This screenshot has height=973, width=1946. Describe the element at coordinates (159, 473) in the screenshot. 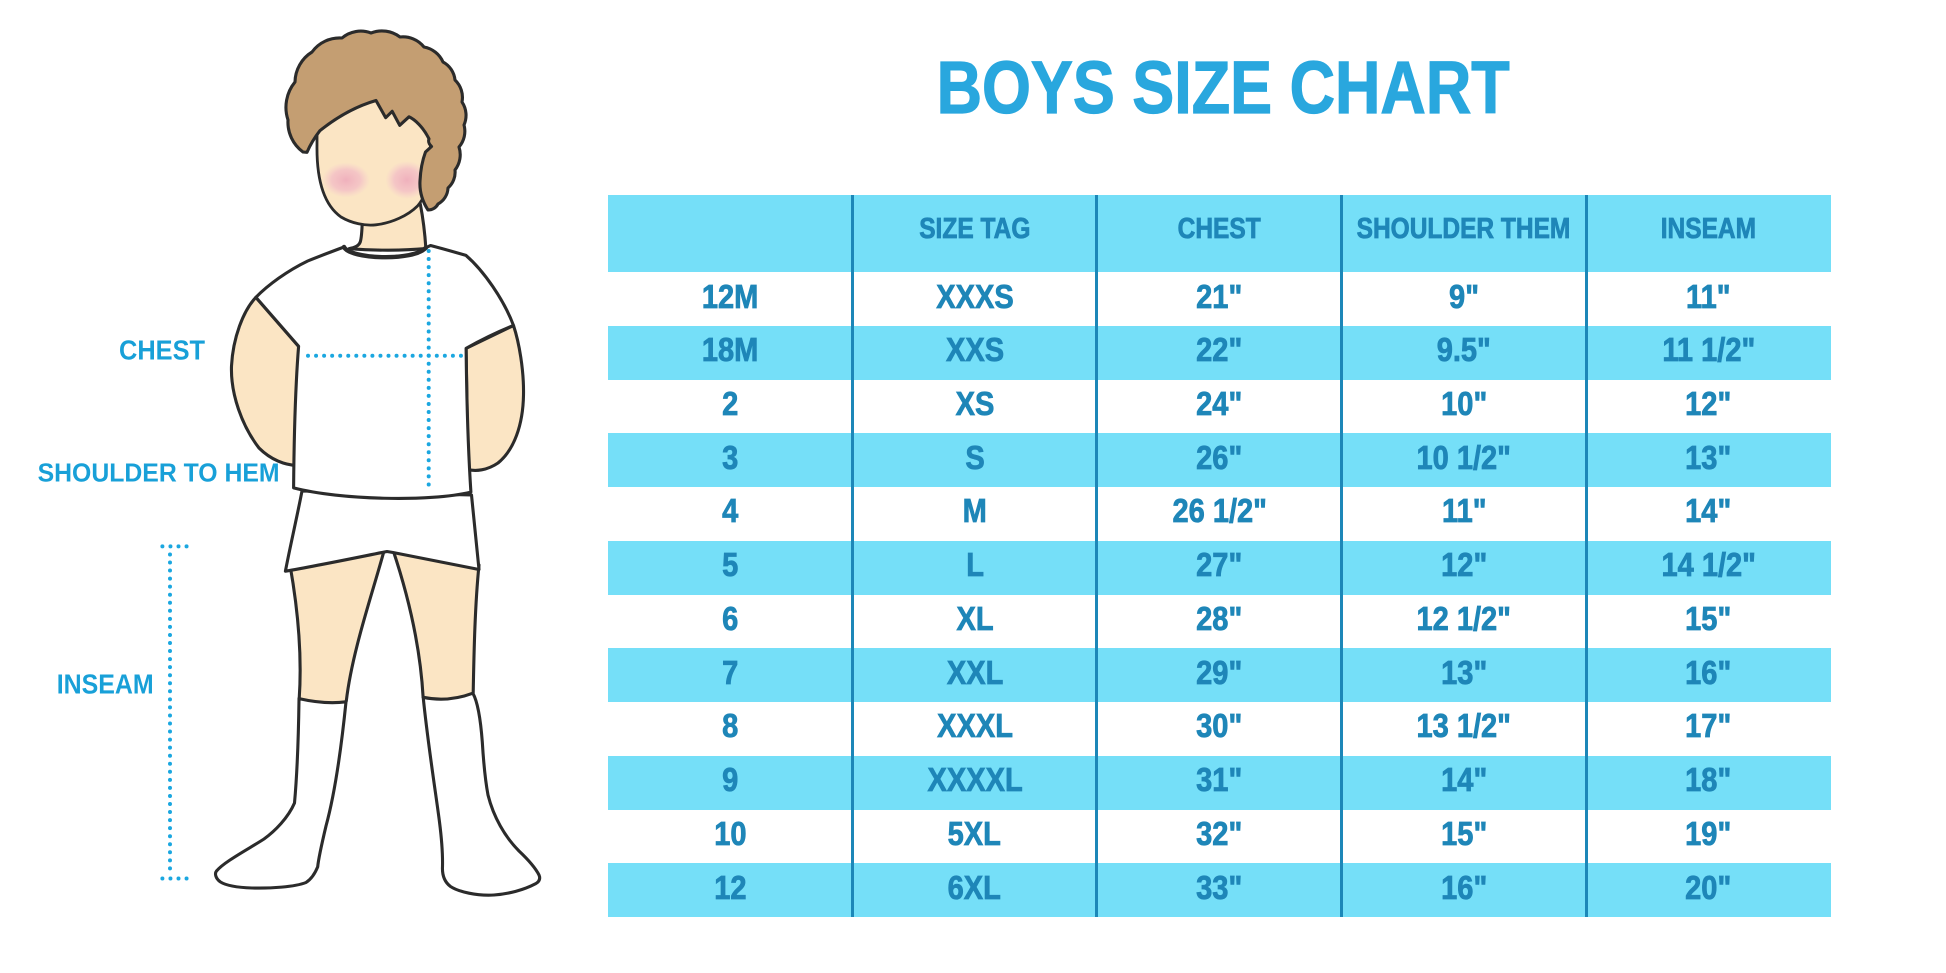

I see `svg-text: SHOULDER TO HEM` at that location.